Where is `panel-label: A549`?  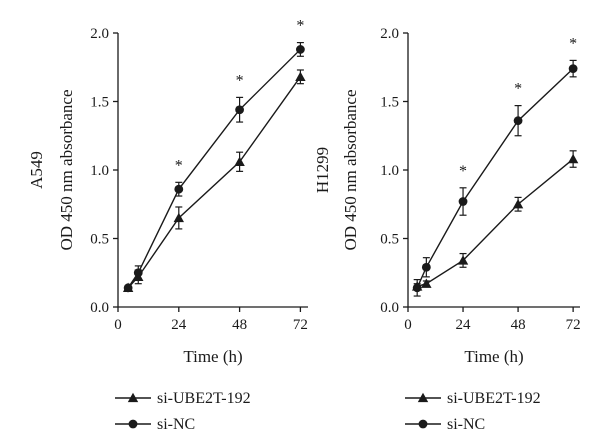 panel-label: A549 is located at coordinates (36, 170).